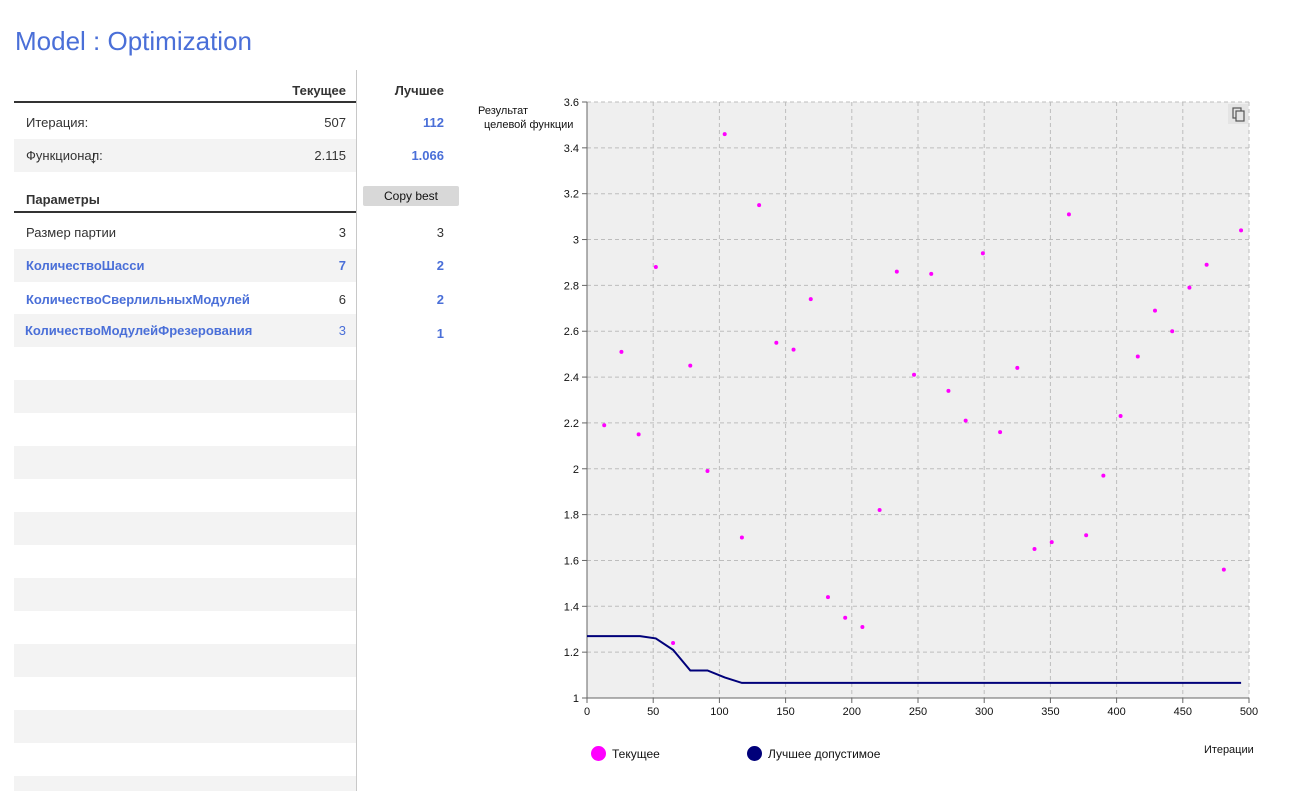  I want to click on y-tick-label: 1, so click(576, 699).